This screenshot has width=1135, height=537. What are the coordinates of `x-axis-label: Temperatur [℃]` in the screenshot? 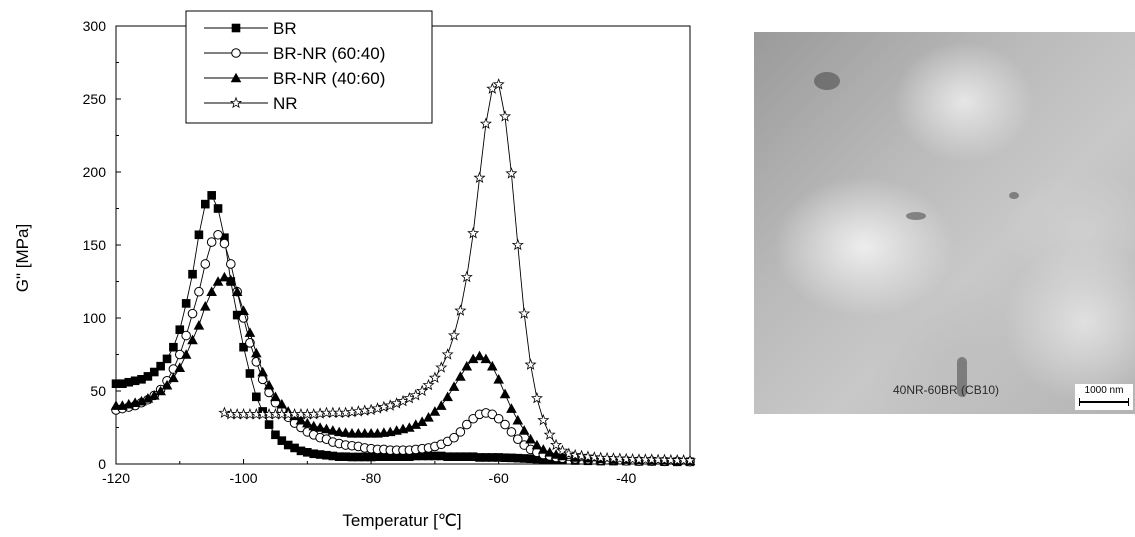 It's located at (401, 520).